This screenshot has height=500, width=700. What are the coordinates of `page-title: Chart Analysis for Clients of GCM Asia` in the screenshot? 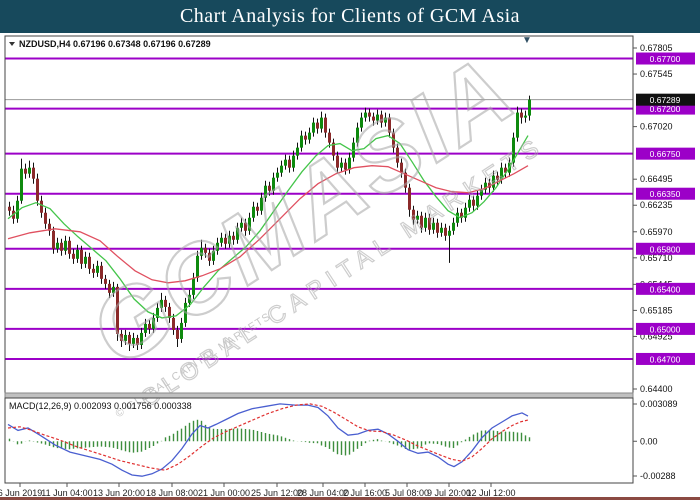 It's located at (350, 16).